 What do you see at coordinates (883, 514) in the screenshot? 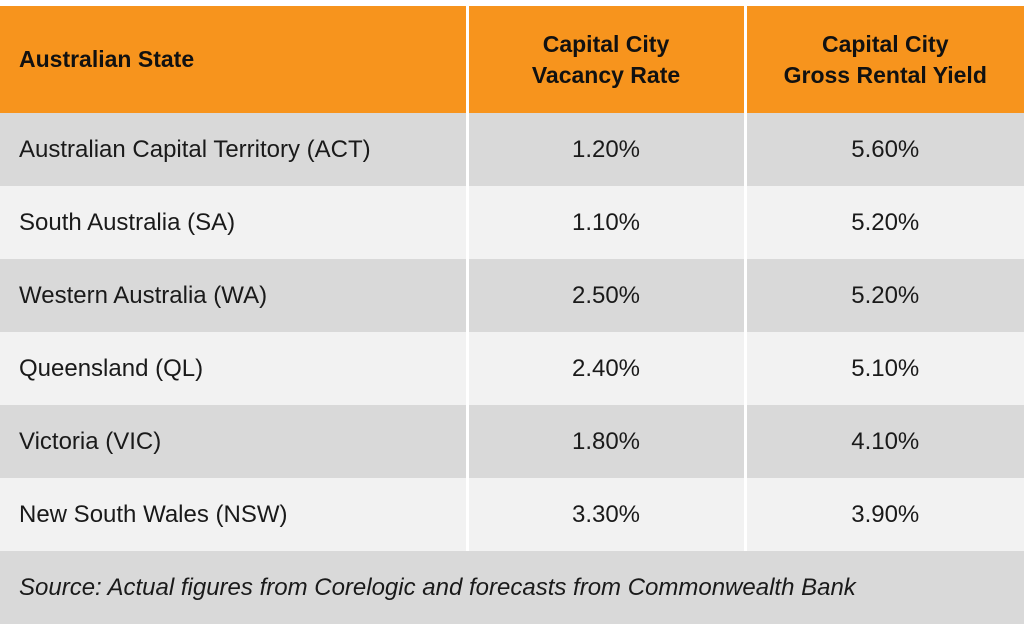
I see `cell-gross-rental-yield: 3.90%` at bounding box center [883, 514].